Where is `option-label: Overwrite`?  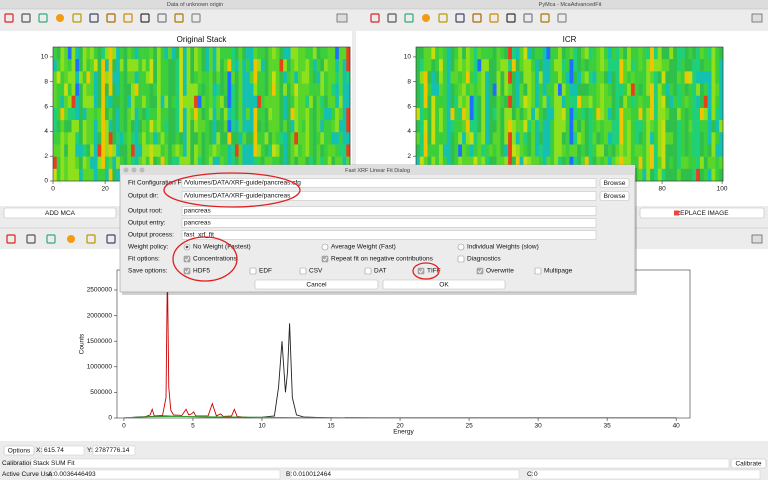 option-label: Overwrite is located at coordinates (500, 271).